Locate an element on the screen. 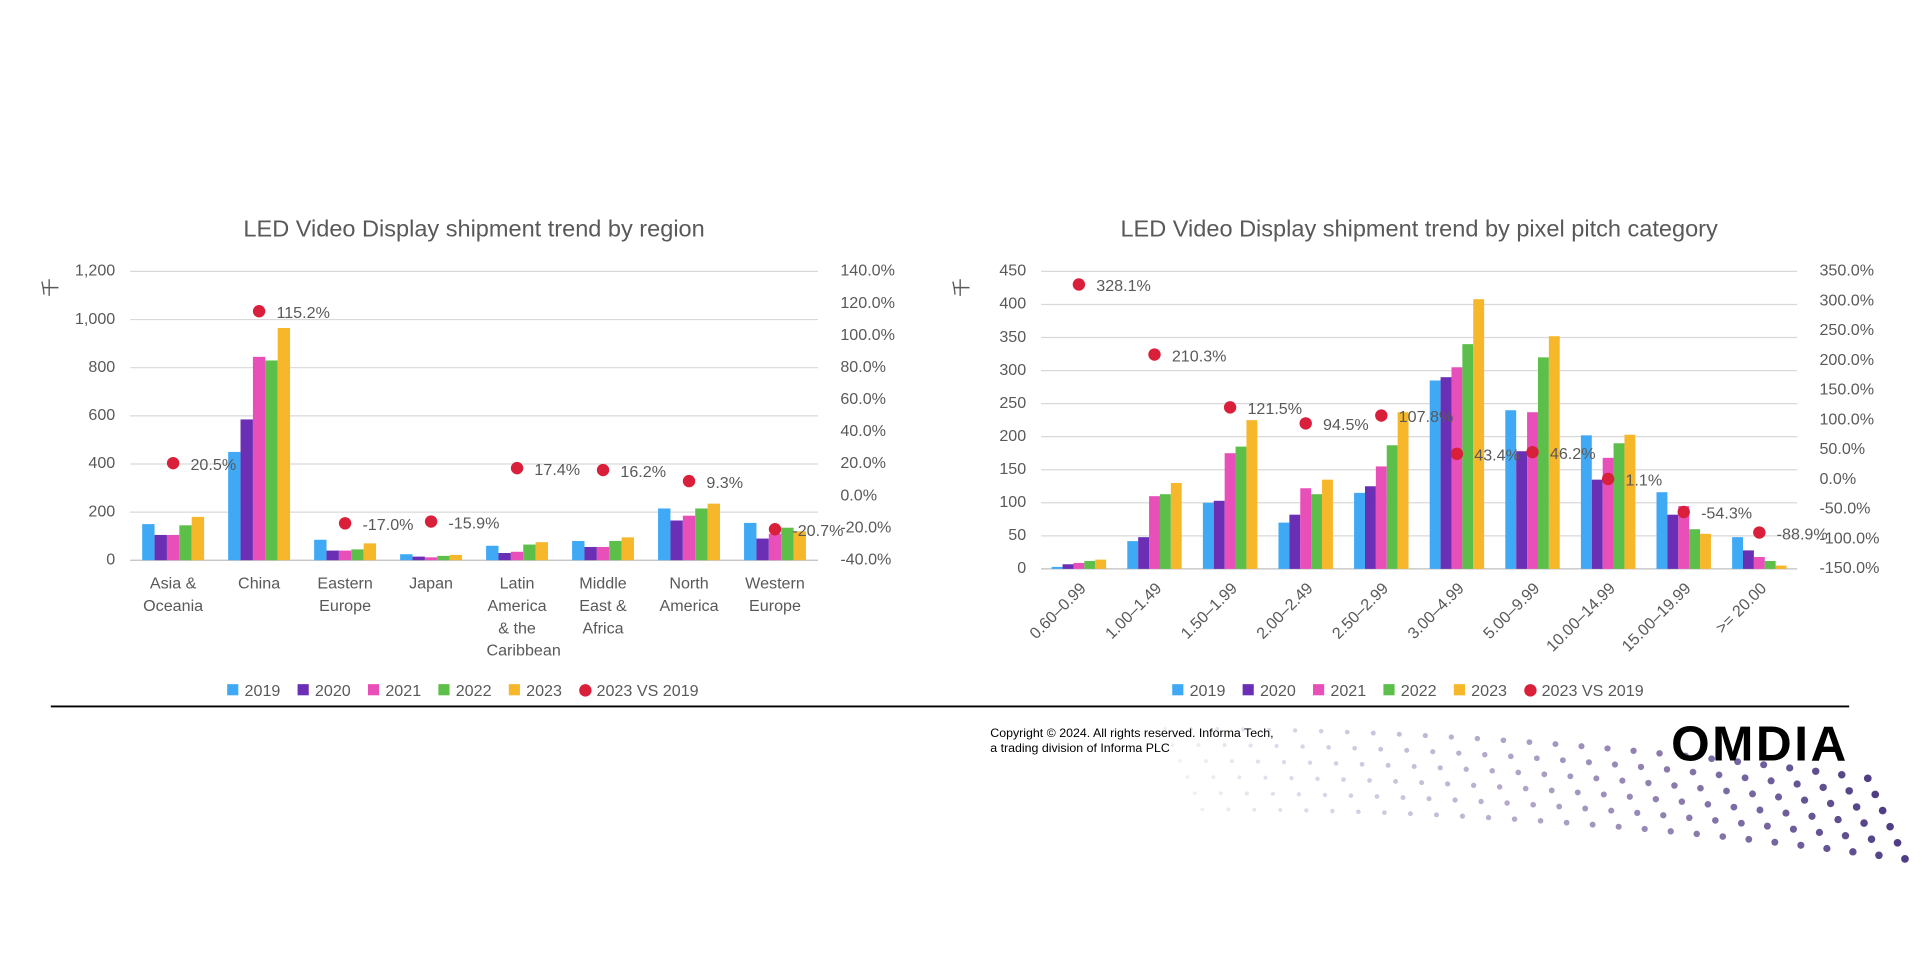 The width and height of the screenshot is (1921, 961). y2-tick-label: 40.0% is located at coordinates (863, 431).